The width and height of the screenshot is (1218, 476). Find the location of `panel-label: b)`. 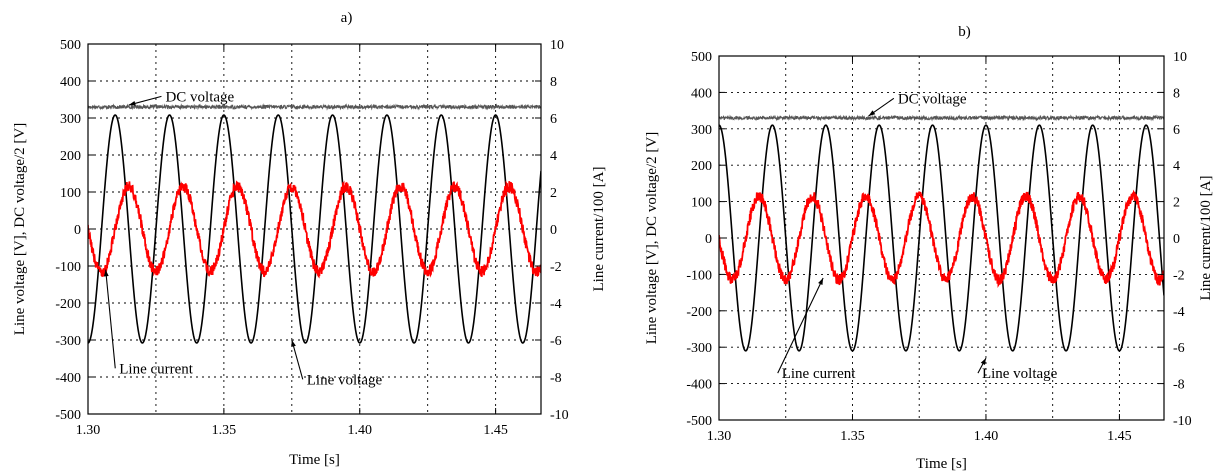

panel-label: b) is located at coordinates (964, 32).